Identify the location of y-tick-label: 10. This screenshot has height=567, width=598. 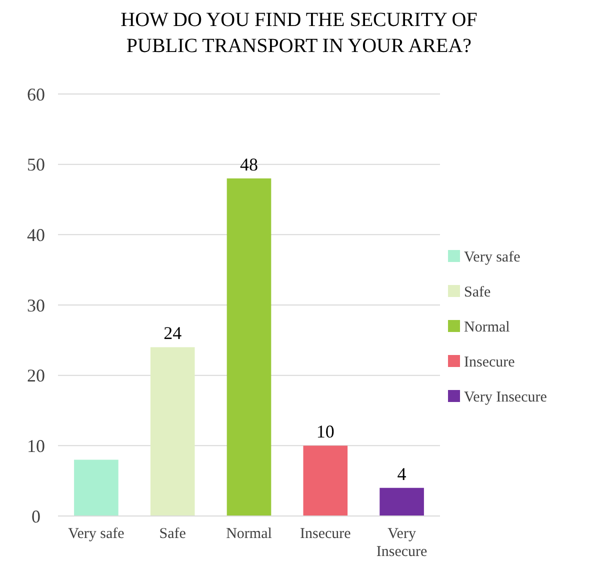
(36, 446).